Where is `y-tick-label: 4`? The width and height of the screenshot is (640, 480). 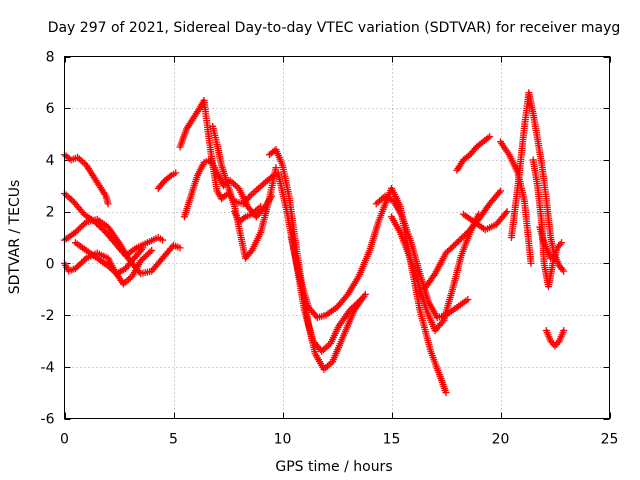
y-tick-label: 4 is located at coordinates (50, 161).